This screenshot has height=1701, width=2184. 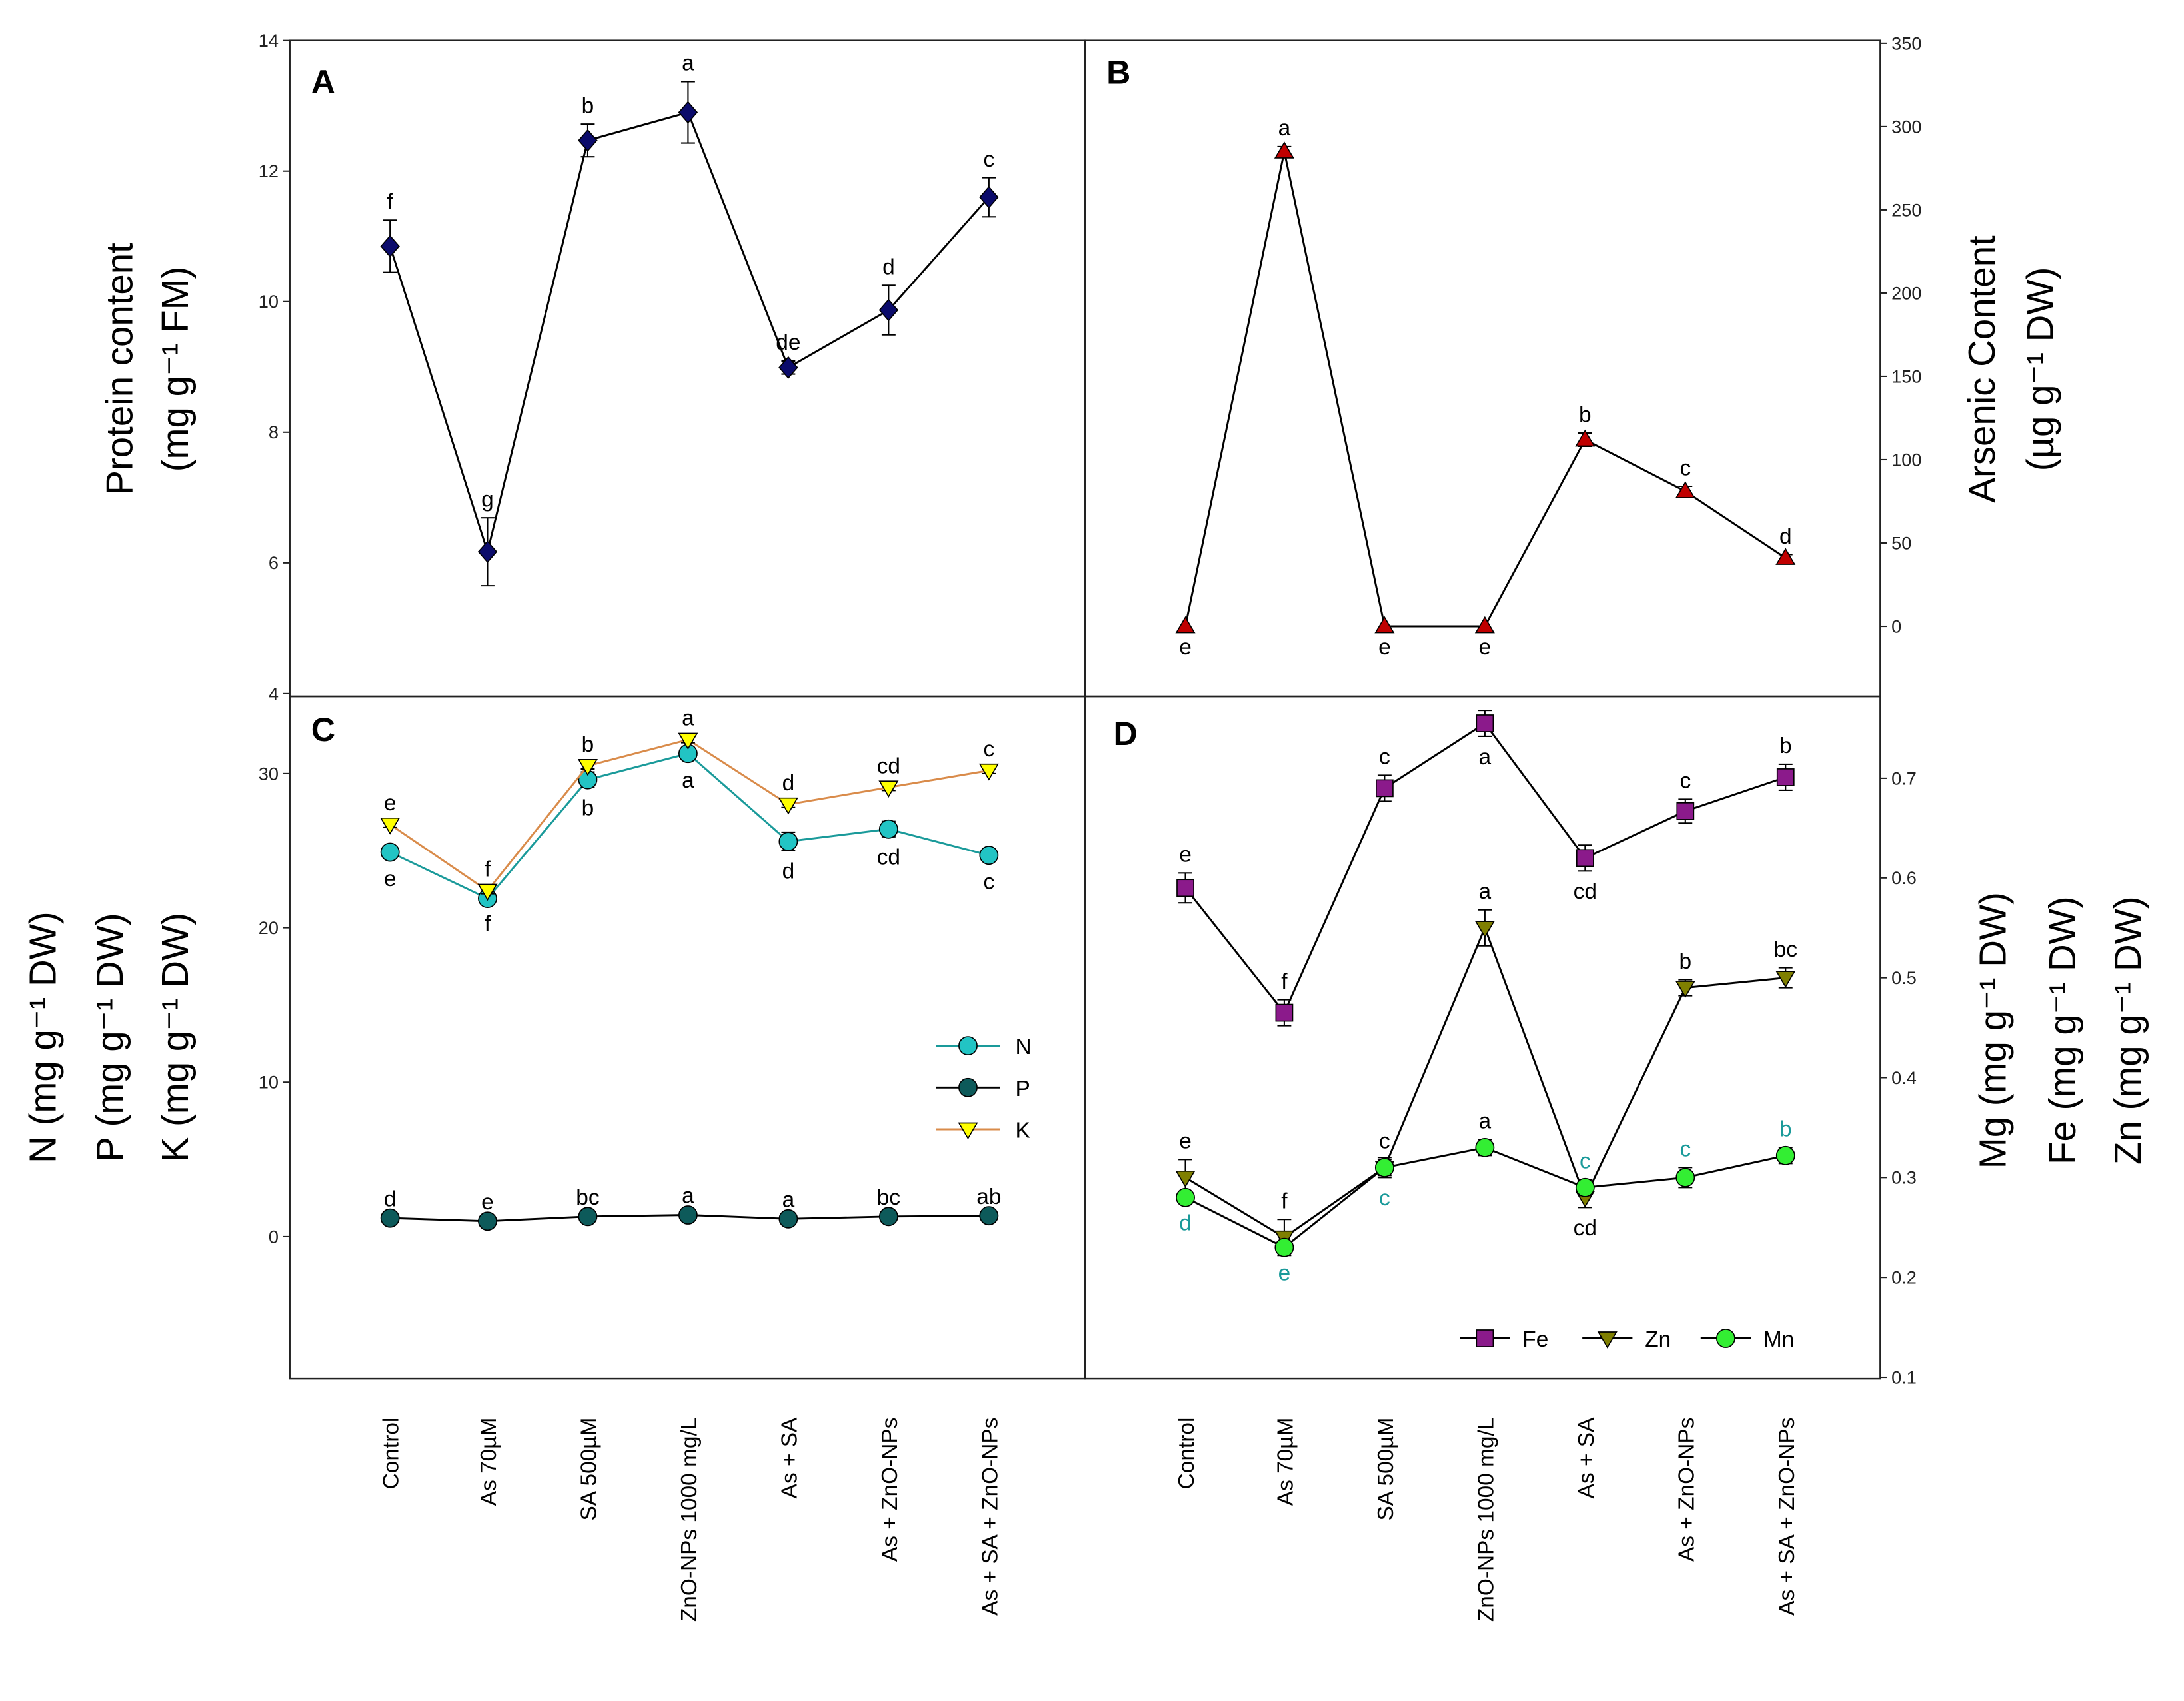 I want to click on x-tick-label: ZnO-NPs 1000 mg/L, so click(x=1486, y=1520).